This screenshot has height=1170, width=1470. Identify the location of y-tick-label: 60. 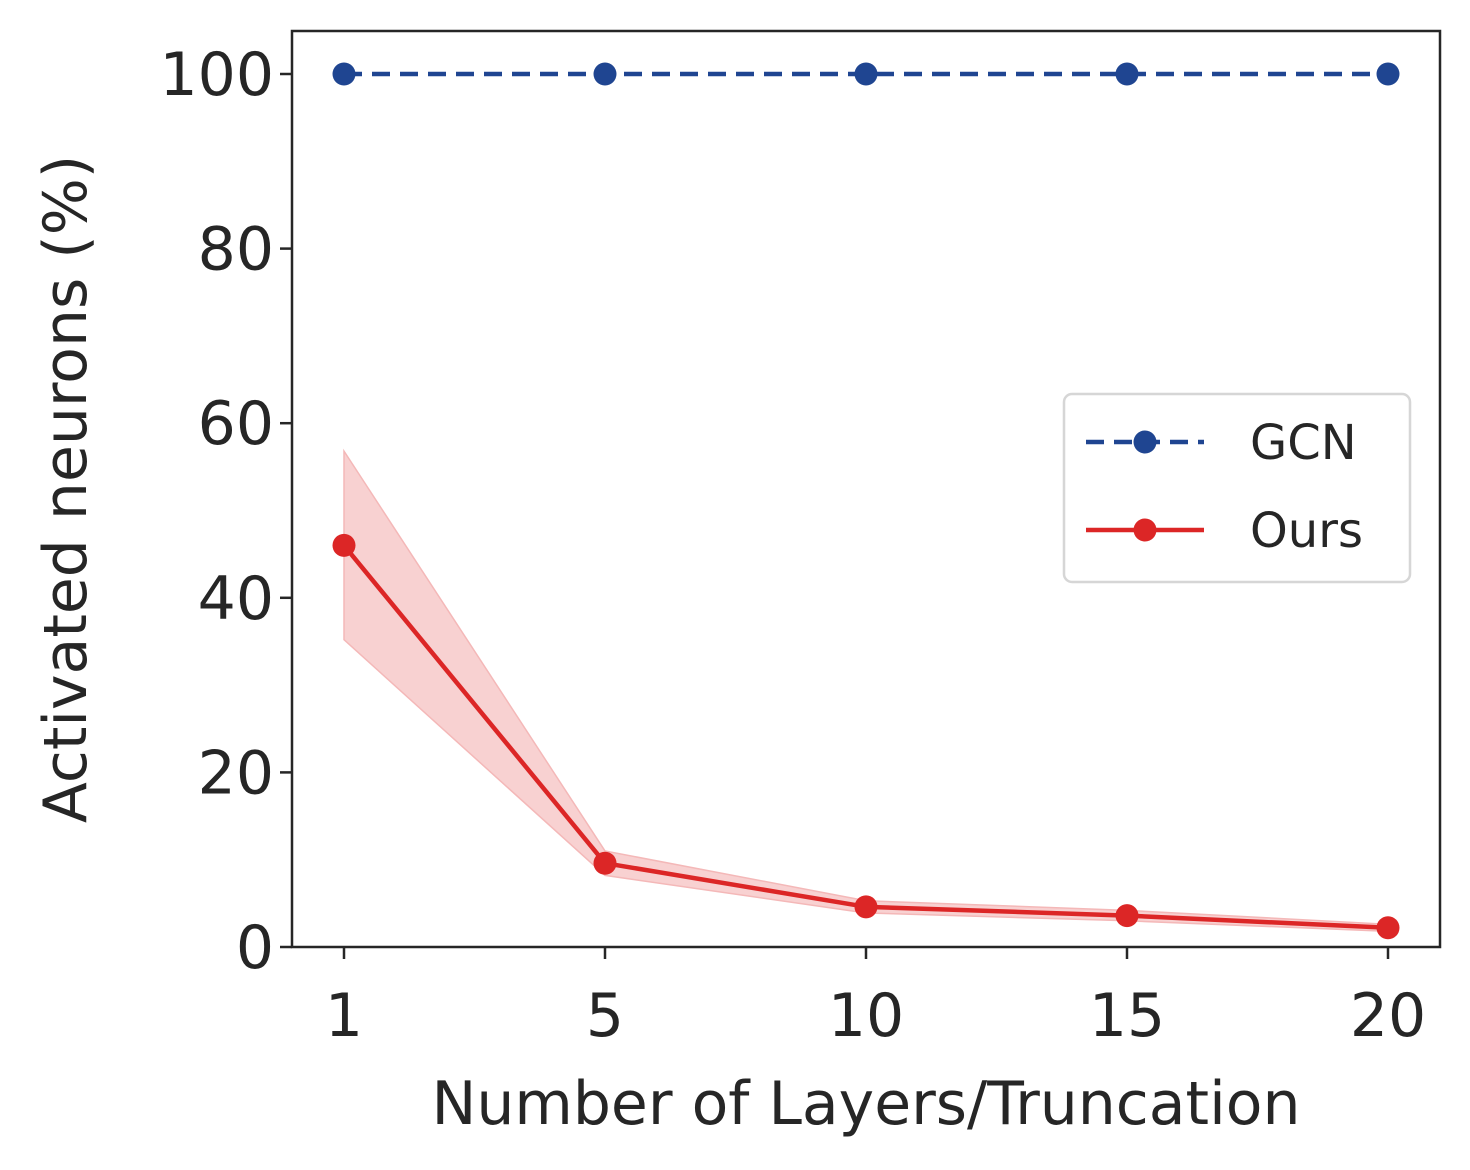
(236, 424).